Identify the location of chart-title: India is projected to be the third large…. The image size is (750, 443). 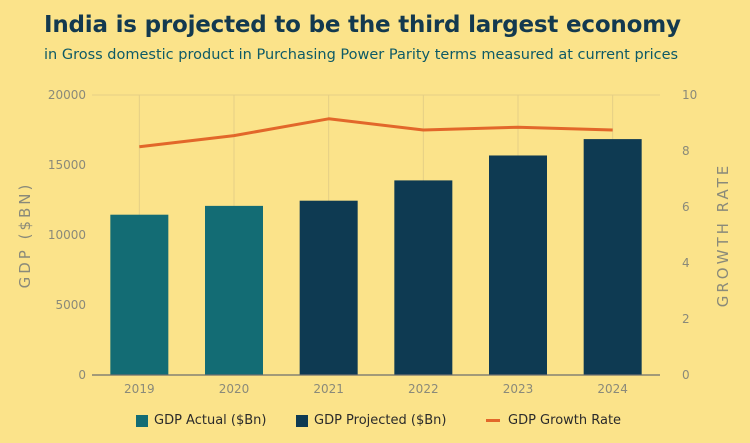
(362, 25).